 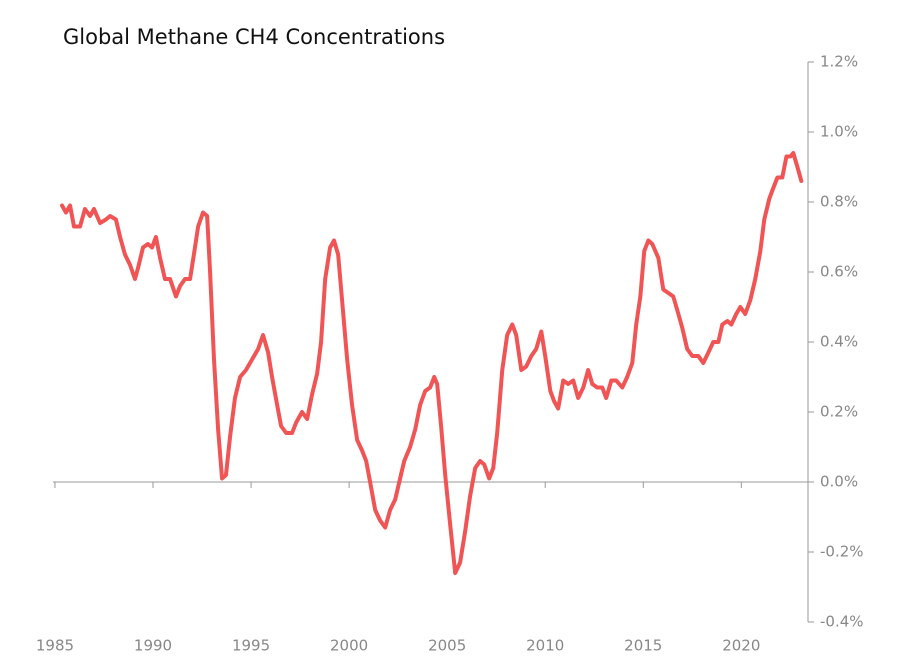 What do you see at coordinates (839, 342) in the screenshot?
I see `y-tick-label: 0.4%` at bounding box center [839, 342].